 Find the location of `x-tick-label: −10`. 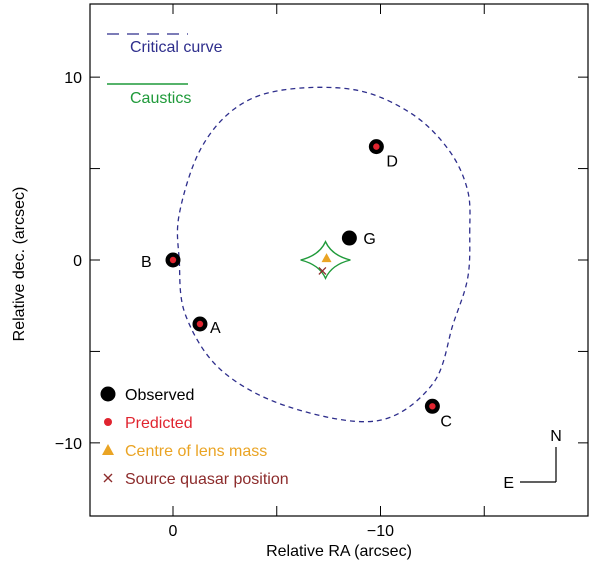

x-tick-label: −10 is located at coordinates (380, 531).